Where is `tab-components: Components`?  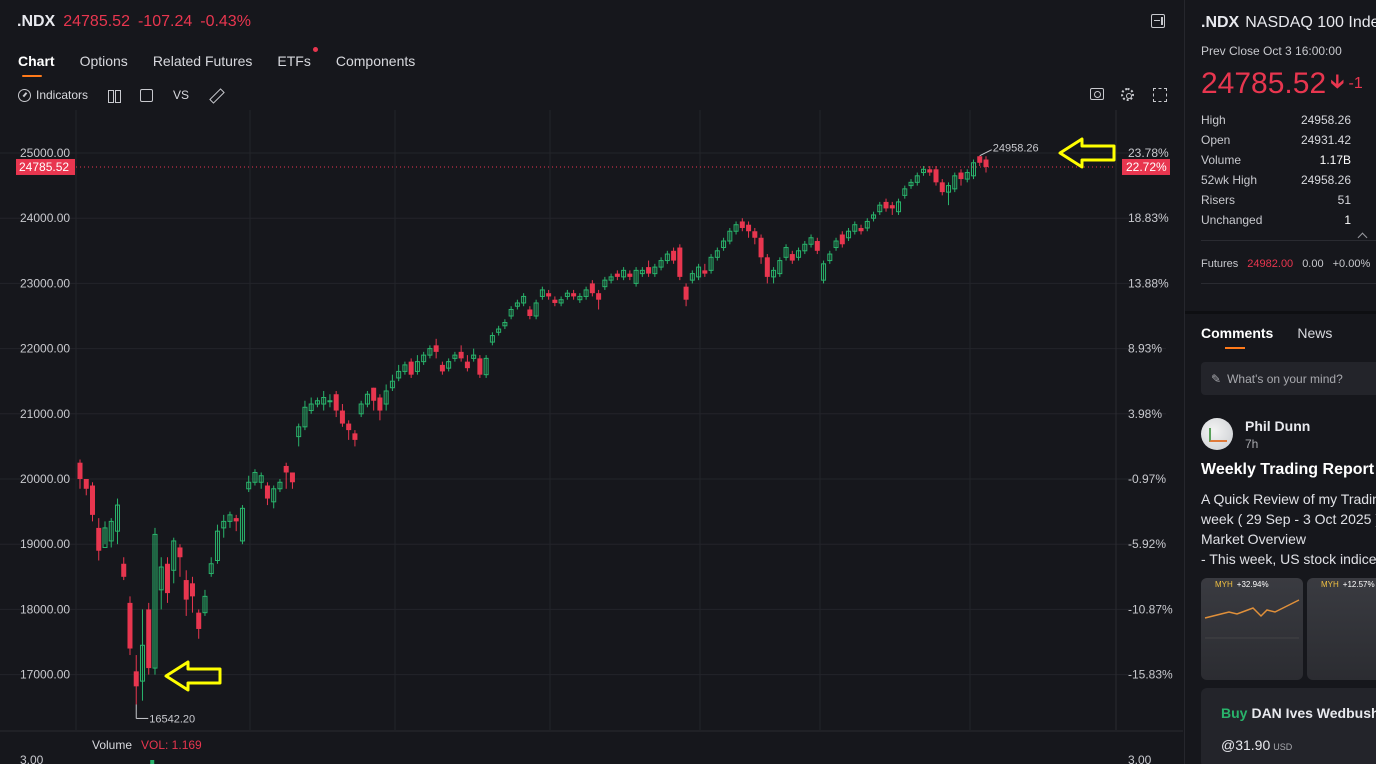 tab-components: Components is located at coordinates (375, 65).